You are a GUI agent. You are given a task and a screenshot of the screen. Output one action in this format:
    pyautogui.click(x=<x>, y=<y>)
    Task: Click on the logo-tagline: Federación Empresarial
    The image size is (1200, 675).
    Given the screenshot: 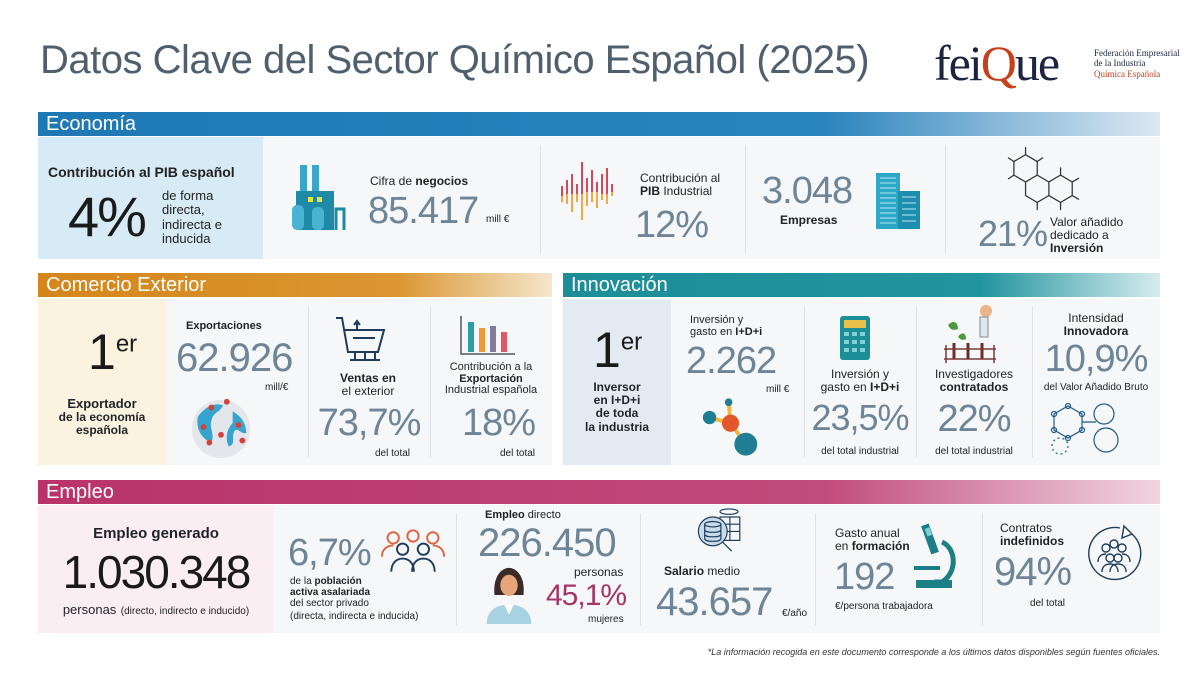 What is the action you would take?
    pyautogui.click(x=1137, y=53)
    